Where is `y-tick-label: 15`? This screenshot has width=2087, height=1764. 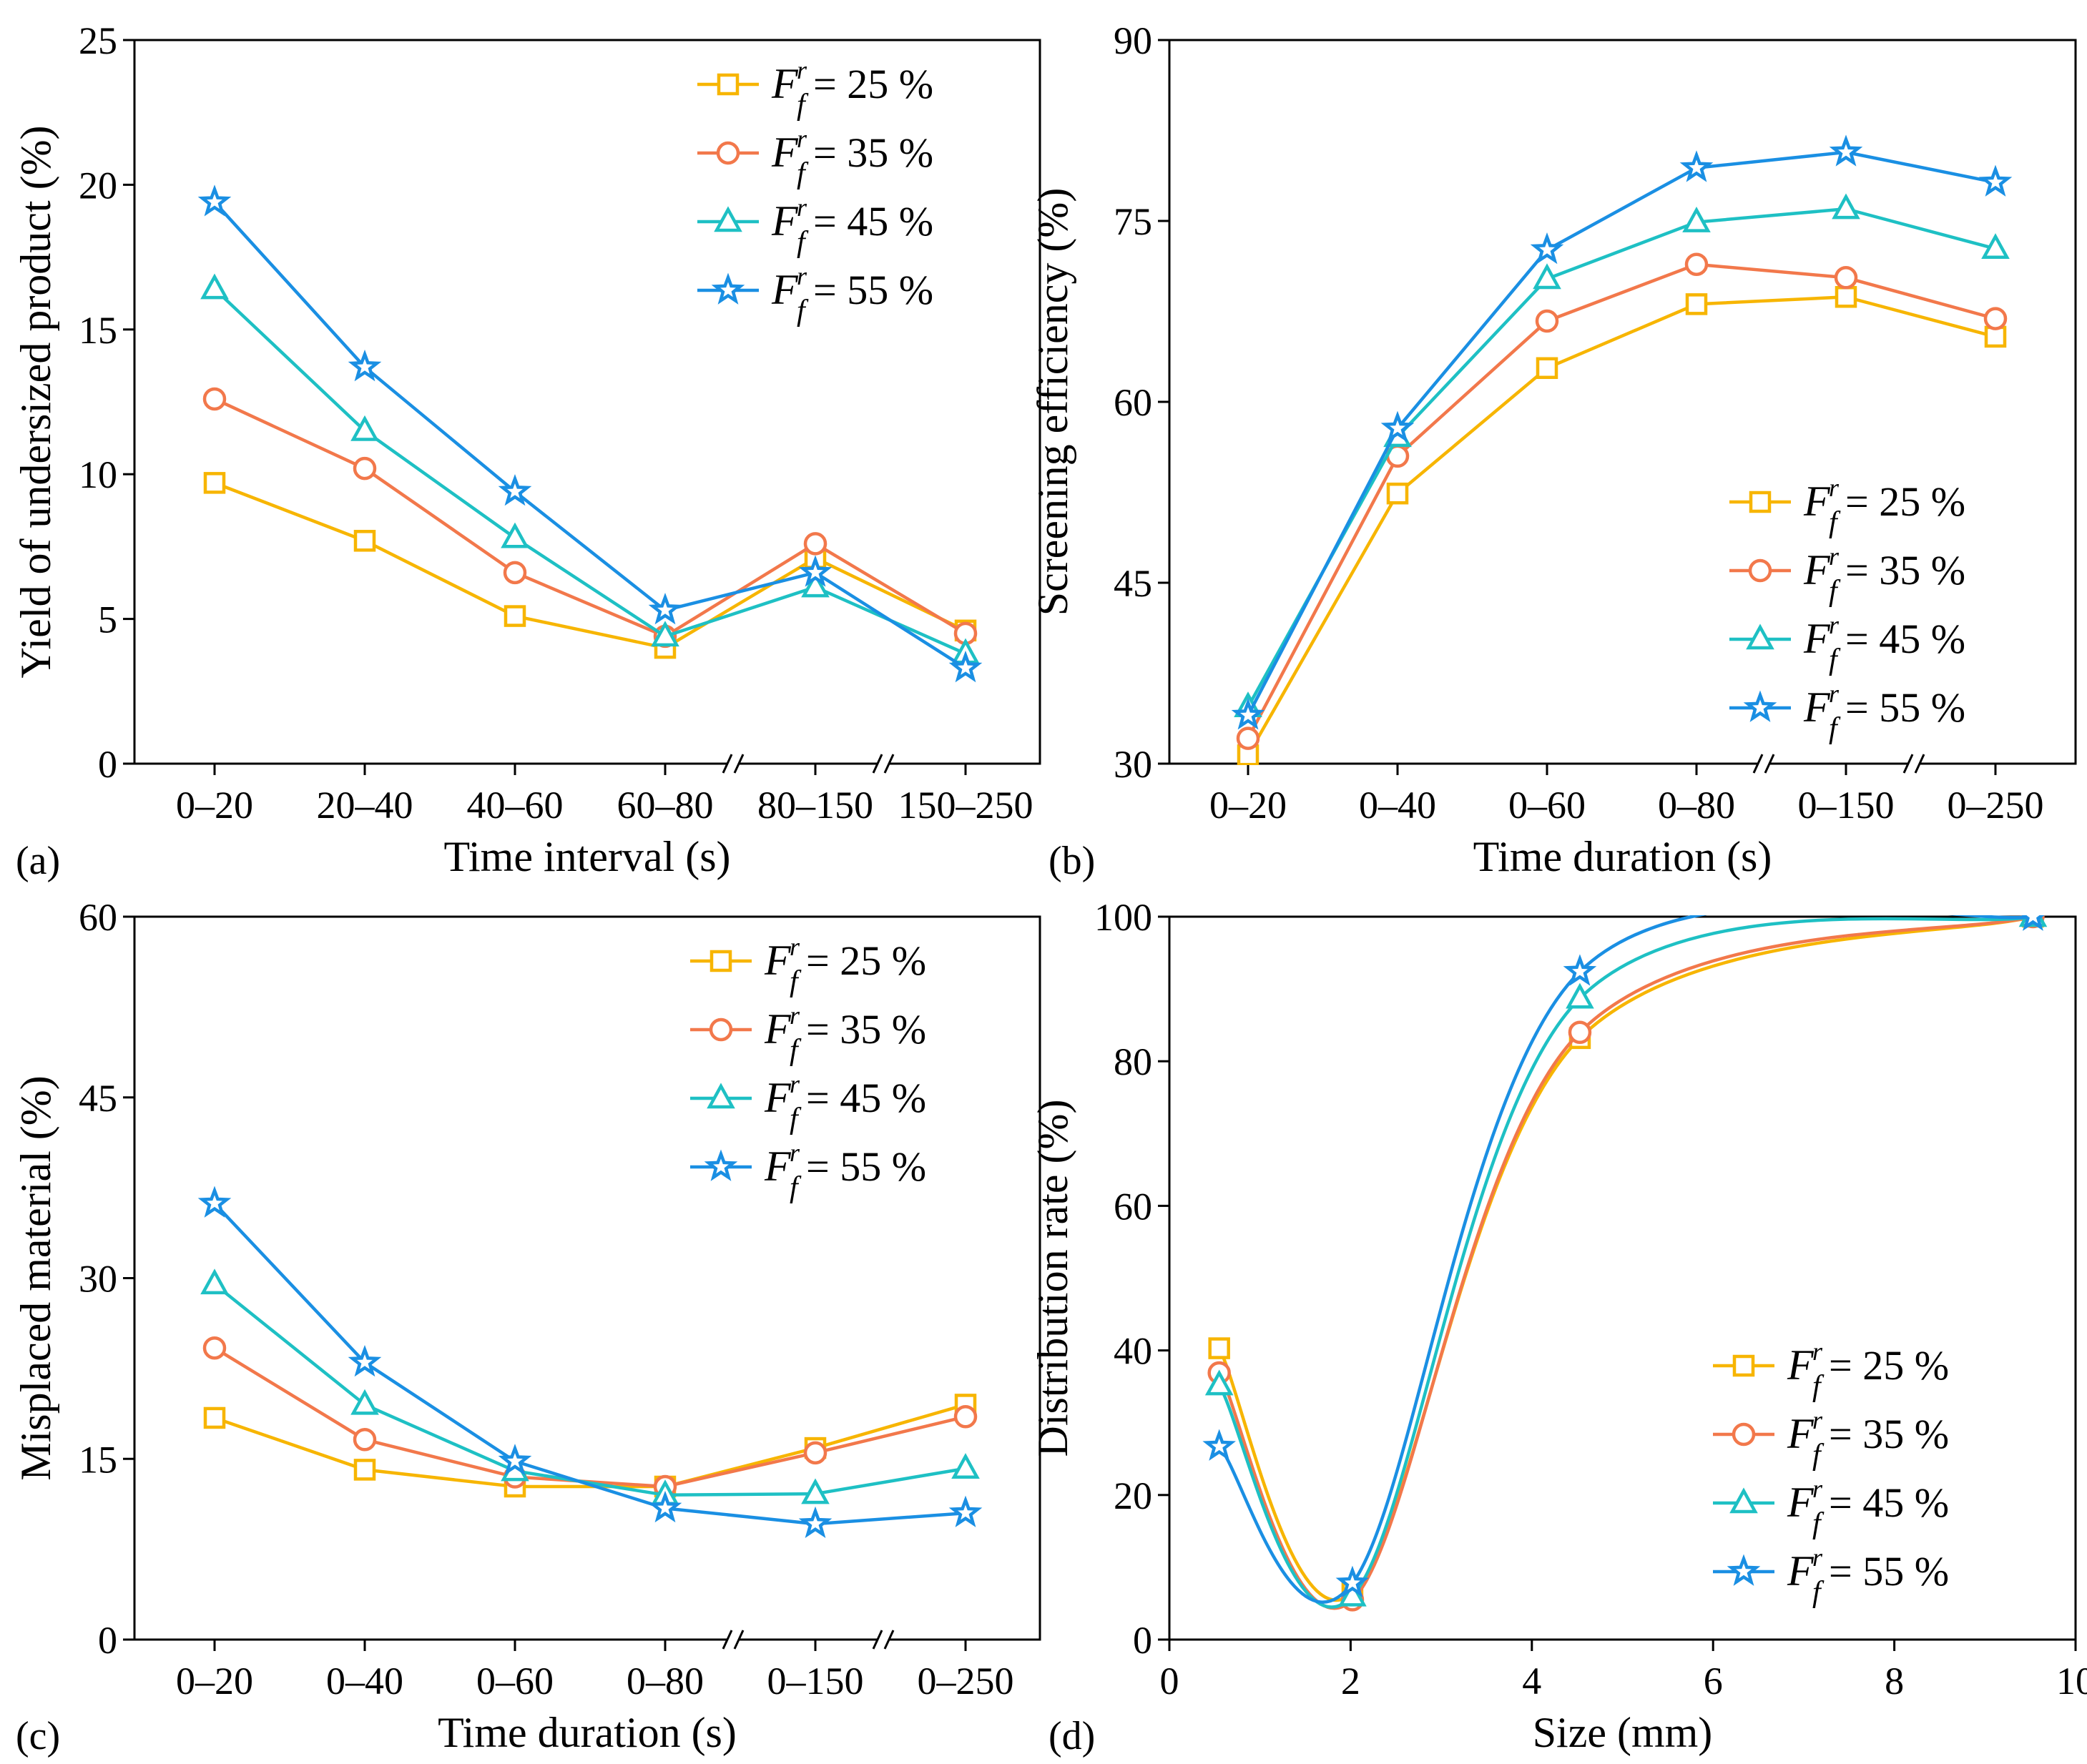
y-tick-label: 15 is located at coordinates (98, 330).